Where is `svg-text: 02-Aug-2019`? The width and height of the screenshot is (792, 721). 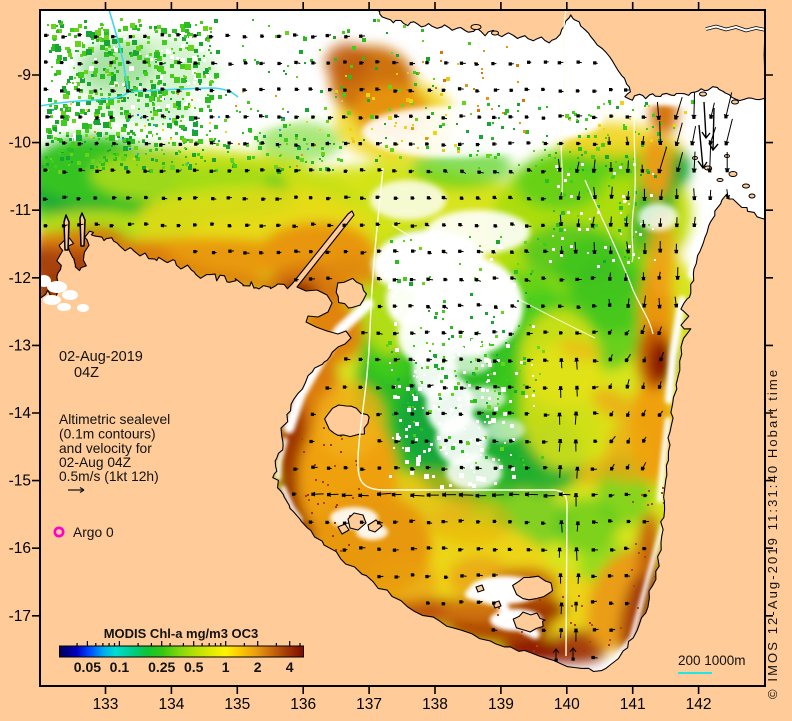
svg-text: 02-Aug-2019 is located at coordinates (101, 357).